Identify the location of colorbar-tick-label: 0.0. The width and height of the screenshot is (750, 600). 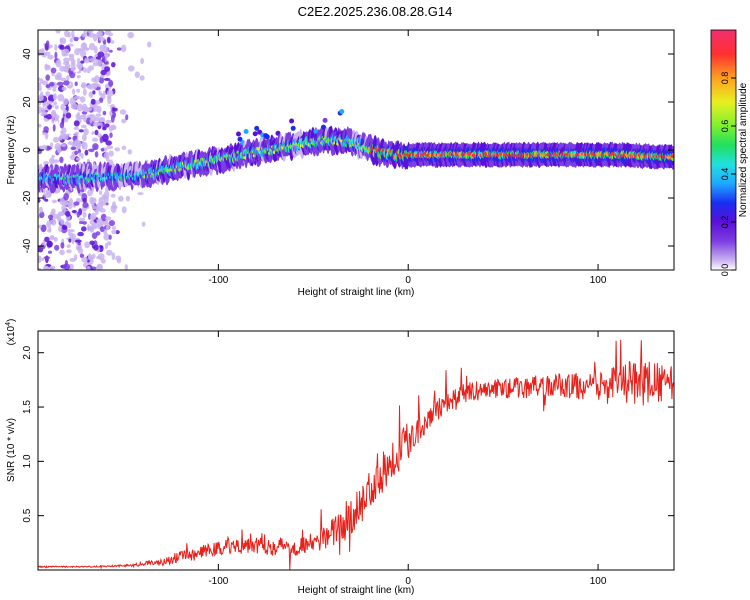
(725, 270).